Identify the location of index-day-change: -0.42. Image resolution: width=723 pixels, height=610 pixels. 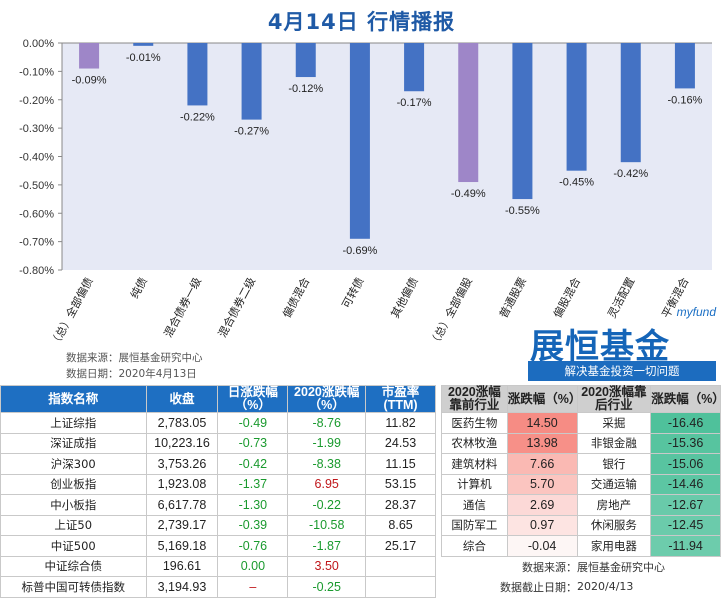
(253, 464).